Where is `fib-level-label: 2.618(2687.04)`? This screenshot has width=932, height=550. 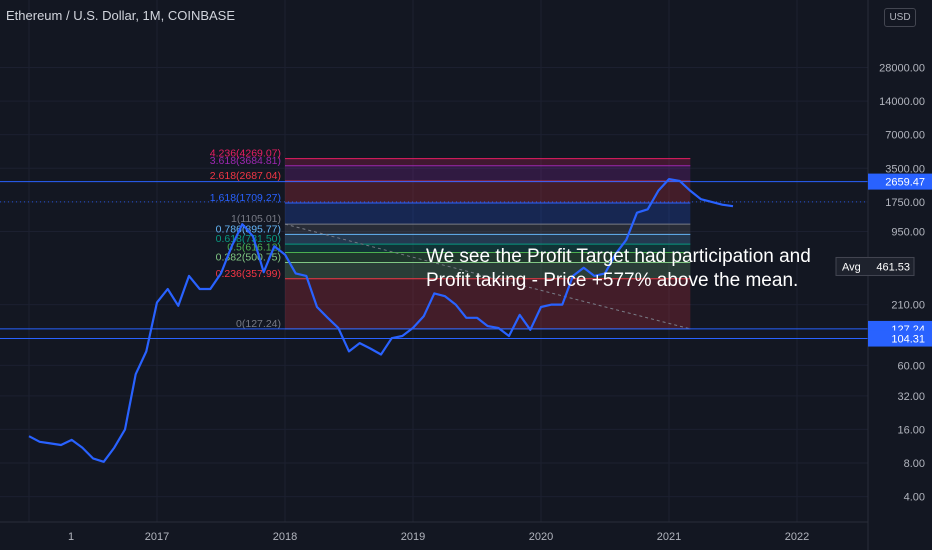
fib-level-label: 2.618(2687.04) is located at coordinates (245, 176).